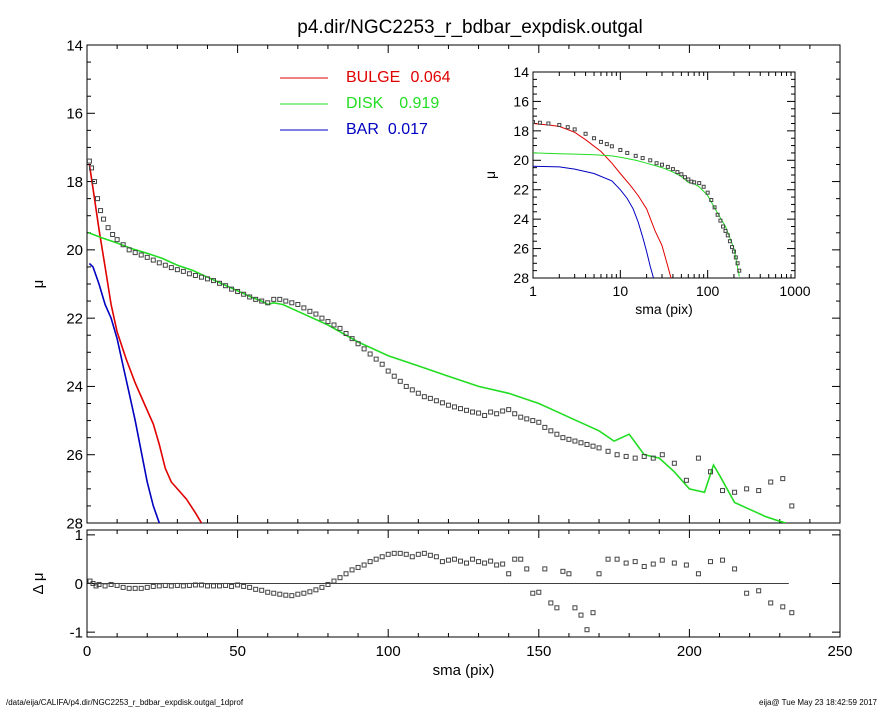  I want to click on y-tick-label: 28, so click(74, 523).